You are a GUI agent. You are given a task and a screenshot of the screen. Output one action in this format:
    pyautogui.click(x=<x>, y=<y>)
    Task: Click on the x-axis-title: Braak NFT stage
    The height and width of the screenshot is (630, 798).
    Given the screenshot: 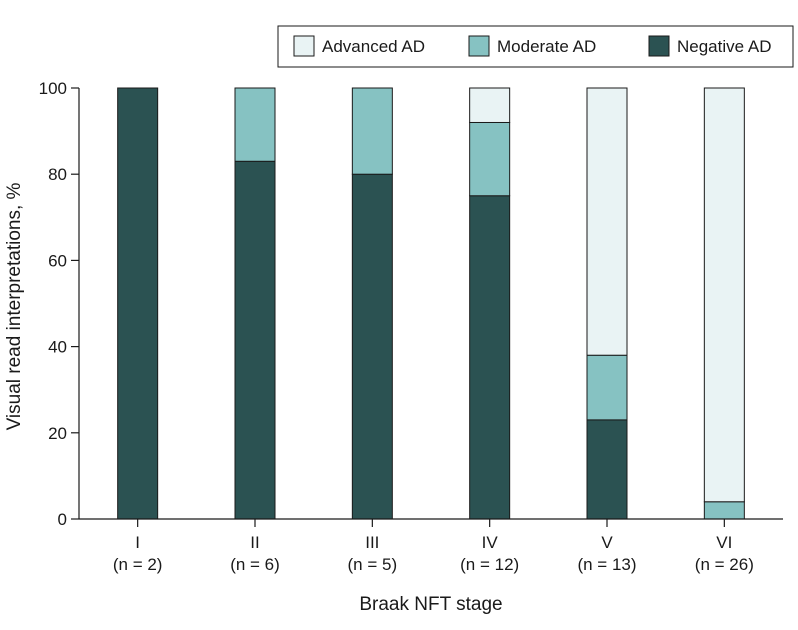 What is the action you would take?
    pyautogui.click(x=430, y=604)
    